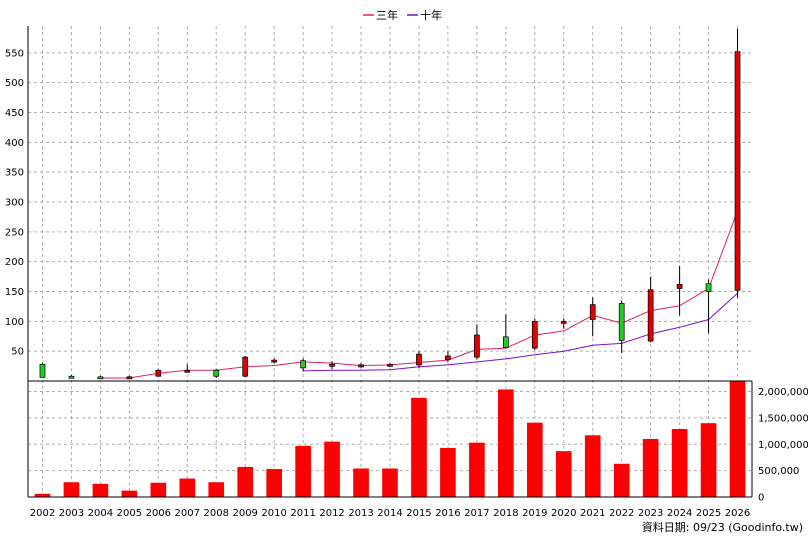 The height and width of the screenshot is (540, 808). I want to click on x-tick-label: 2009, so click(244, 513).